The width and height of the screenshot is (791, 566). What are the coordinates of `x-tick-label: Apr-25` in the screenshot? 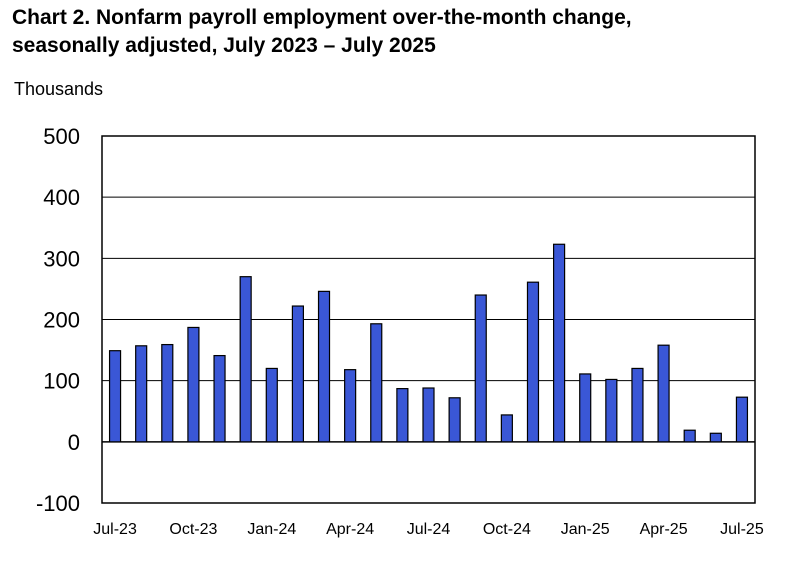 It's located at (664, 529).